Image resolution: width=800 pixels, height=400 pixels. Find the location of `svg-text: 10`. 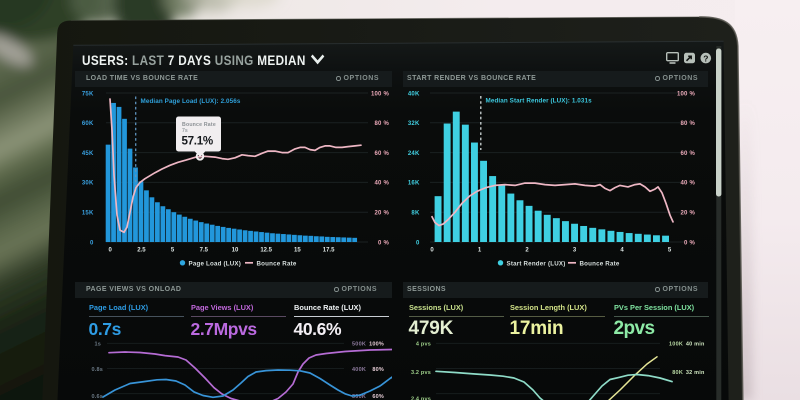

svg-text: 10 is located at coordinates (235, 251).